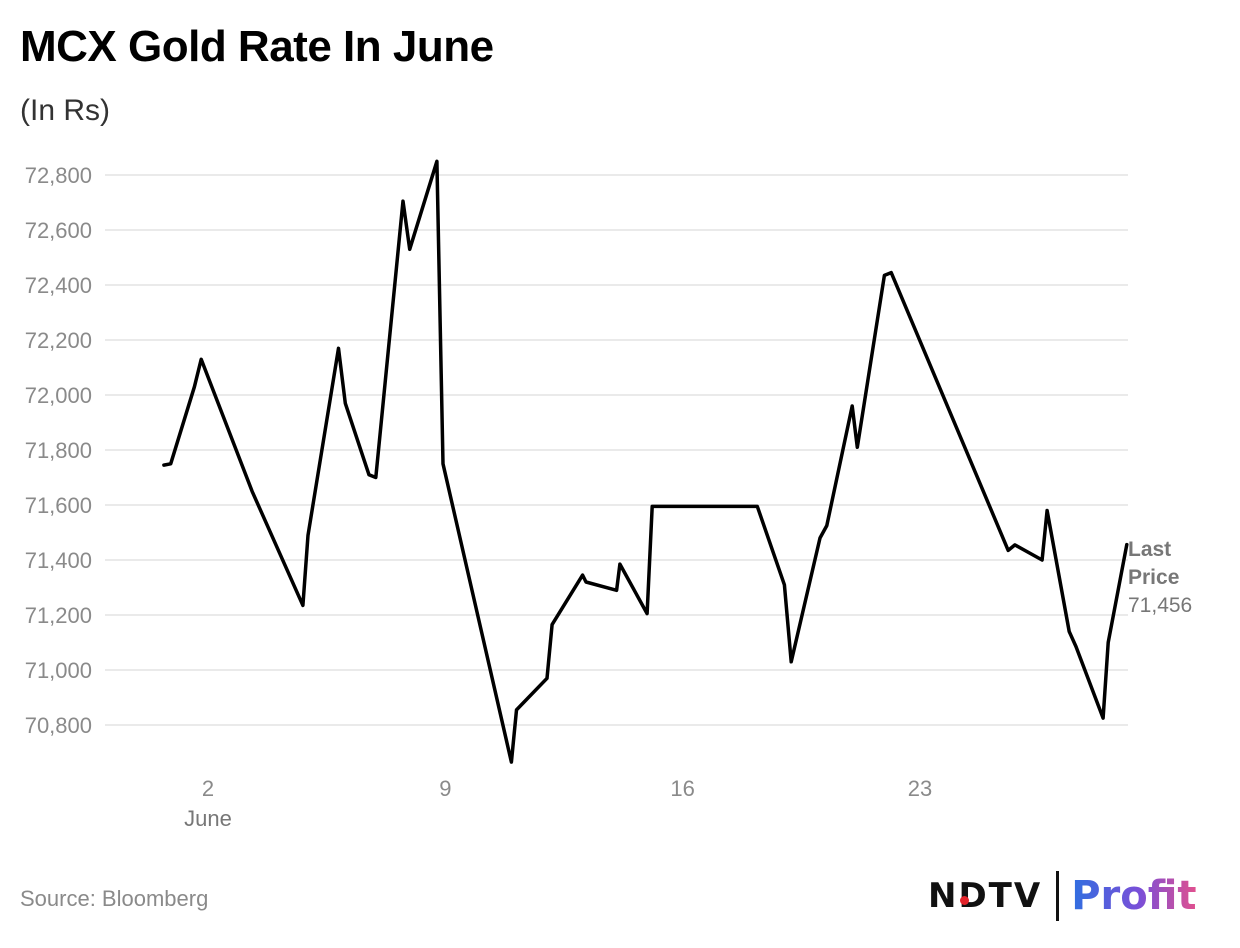 This screenshot has width=1240, height=948. Describe the element at coordinates (257, 46) in the screenshot. I see `chart-title: MCX Gold Rate In June` at that location.